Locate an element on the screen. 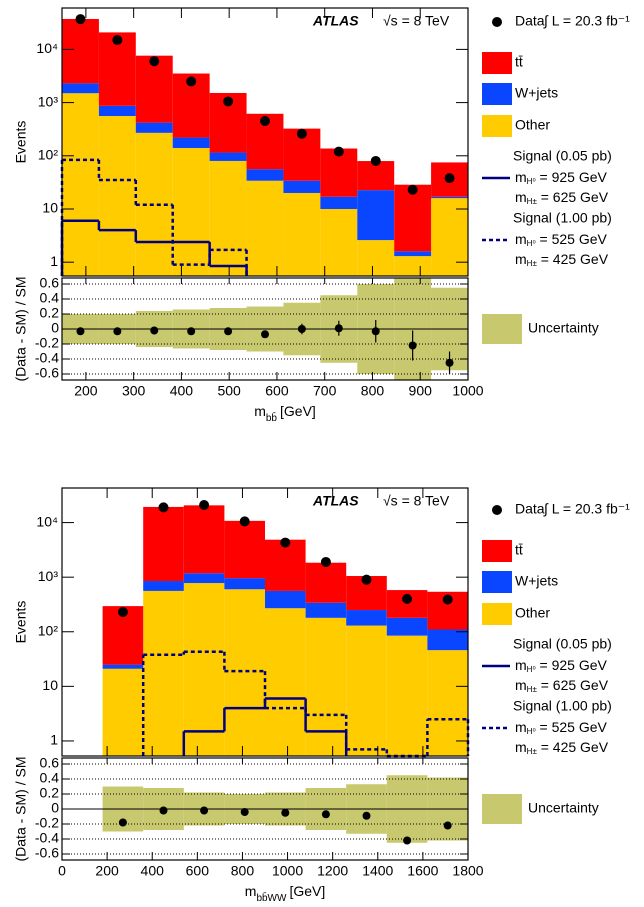  legend-label: Data is located at coordinates (530, 509).